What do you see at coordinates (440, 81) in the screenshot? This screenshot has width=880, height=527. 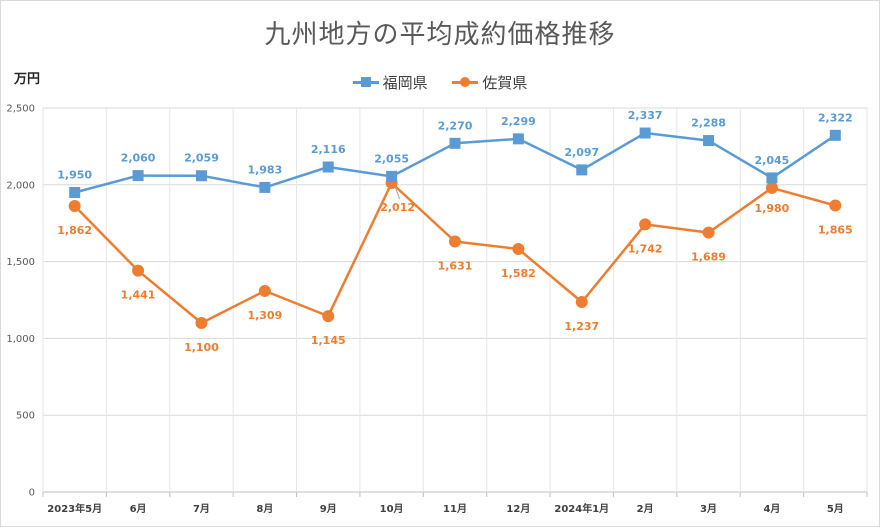 I see `legend: 福岡県 佐賀県` at bounding box center [440, 81].